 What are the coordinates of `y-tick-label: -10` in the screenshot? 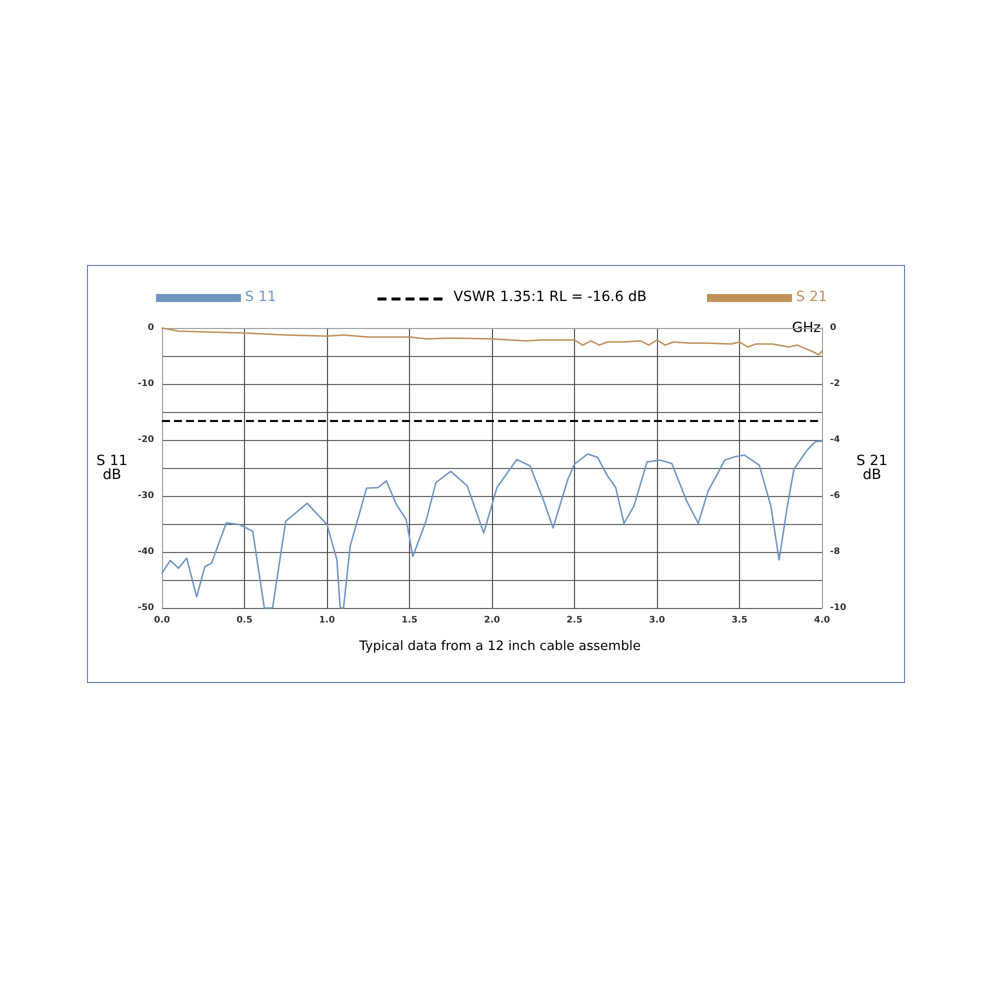 It's located at (146, 384).